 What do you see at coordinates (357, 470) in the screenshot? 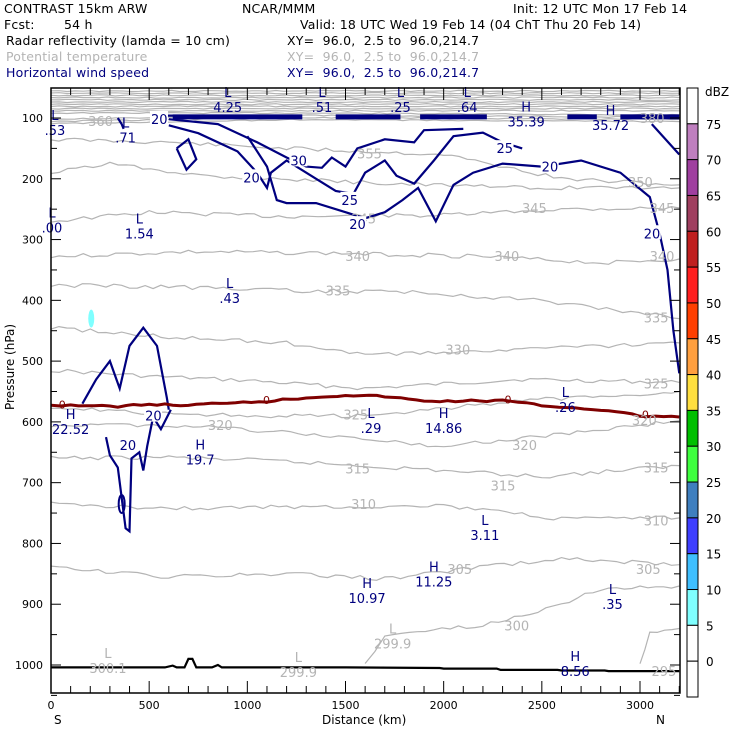
I see `theta-label: 315` at bounding box center [357, 470].